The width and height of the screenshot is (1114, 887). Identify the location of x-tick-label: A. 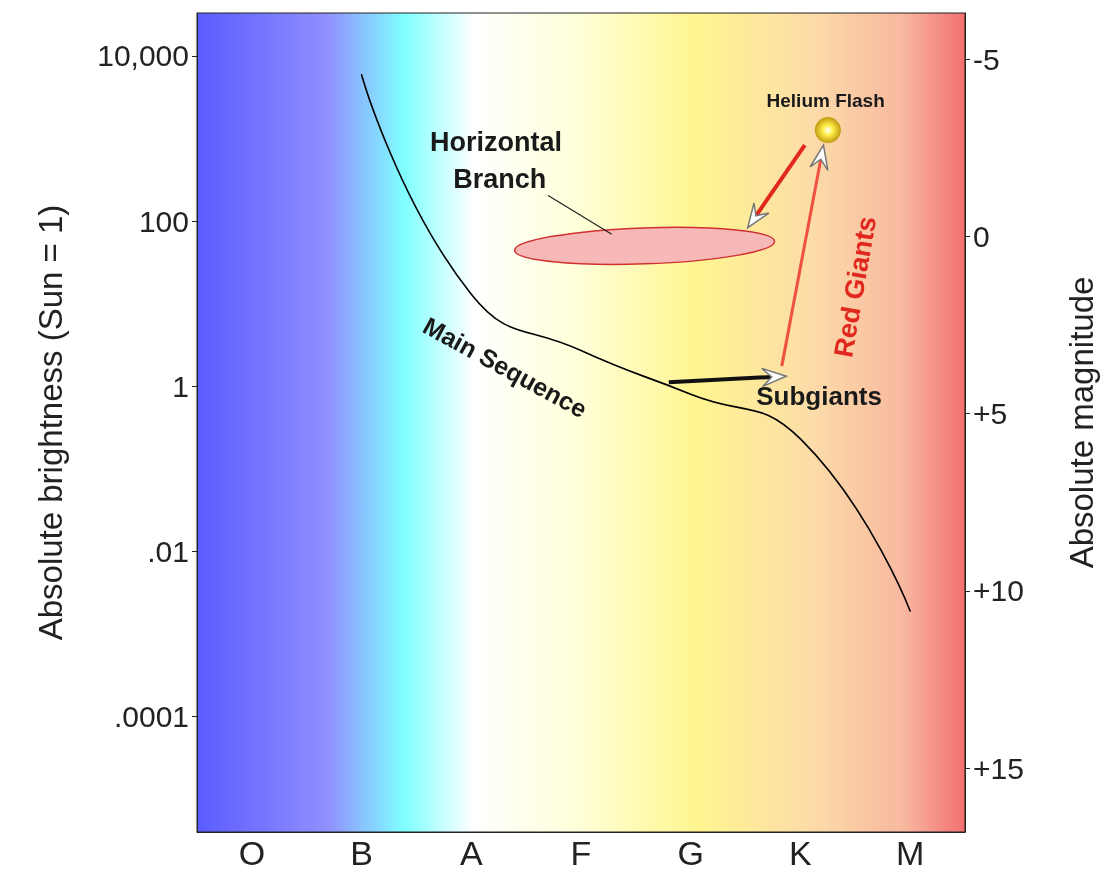
(471, 853).